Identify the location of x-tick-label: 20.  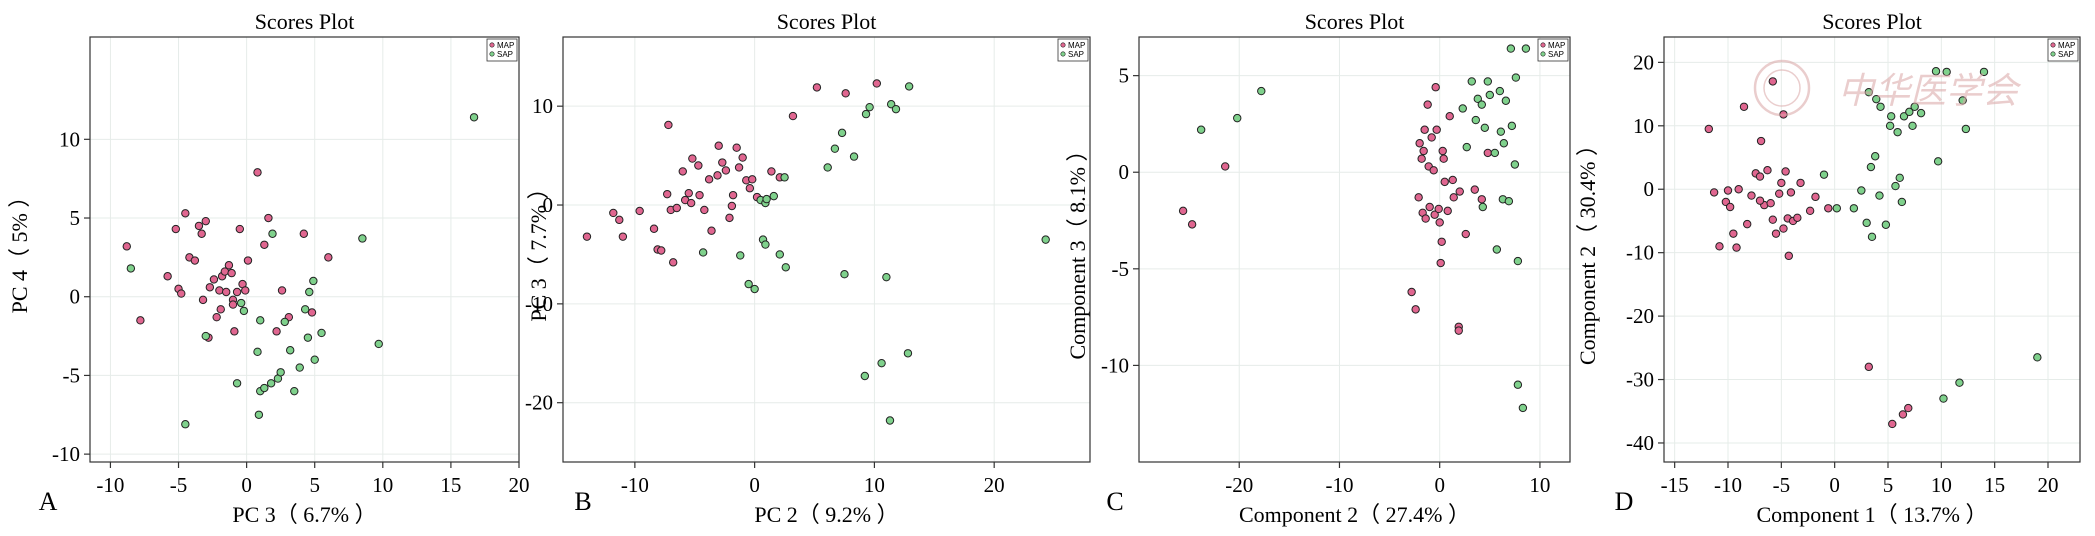
(2048, 485).